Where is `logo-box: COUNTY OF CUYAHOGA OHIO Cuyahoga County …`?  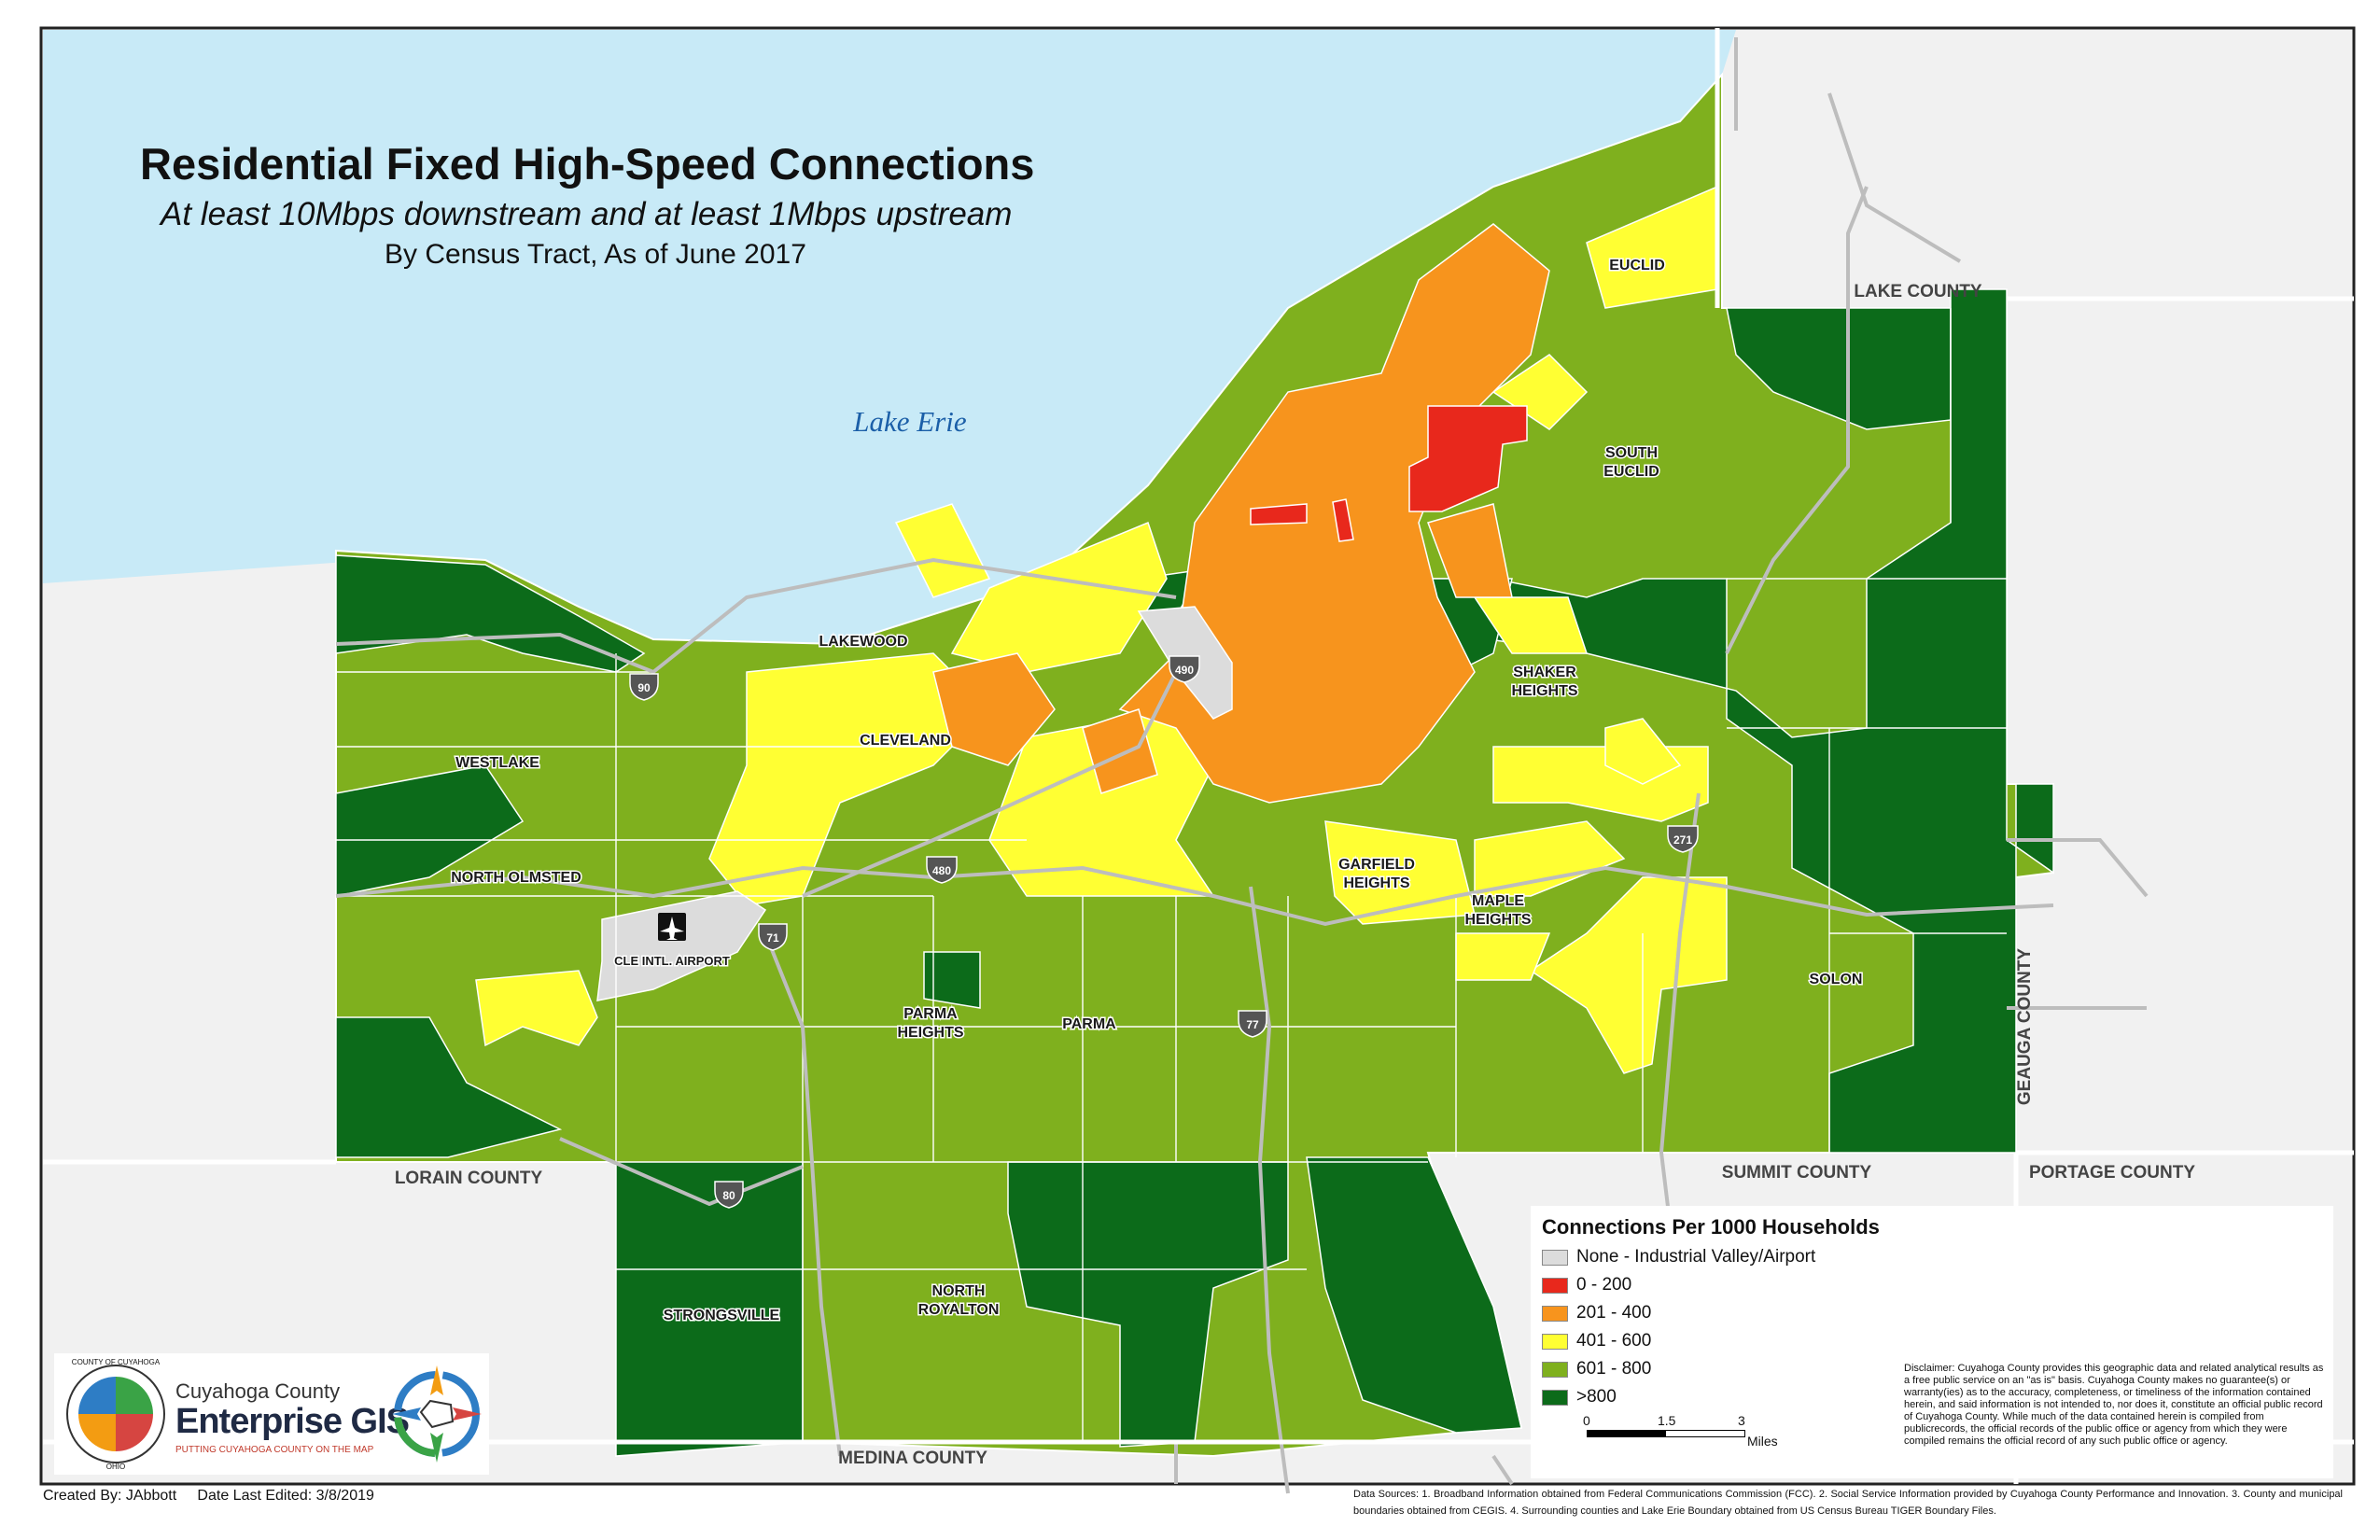 logo-box: COUNTY OF CUYAHOGA OHIO Cuyahoga County … is located at coordinates (271, 1414).